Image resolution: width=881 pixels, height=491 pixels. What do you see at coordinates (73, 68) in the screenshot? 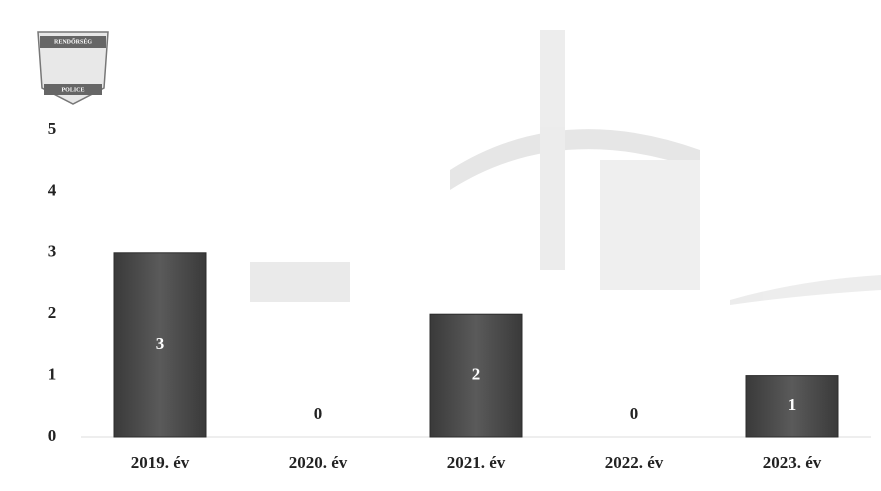
I see `logo: RENDŐRSÉG POLICE` at bounding box center [73, 68].